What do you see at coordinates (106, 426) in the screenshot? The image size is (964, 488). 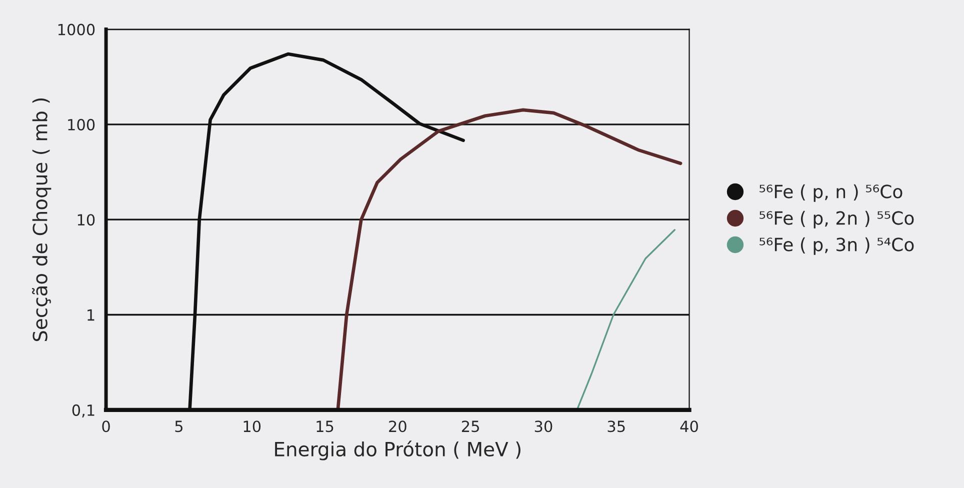 I see `x-tick-label: 0` at bounding box center [106, 426].